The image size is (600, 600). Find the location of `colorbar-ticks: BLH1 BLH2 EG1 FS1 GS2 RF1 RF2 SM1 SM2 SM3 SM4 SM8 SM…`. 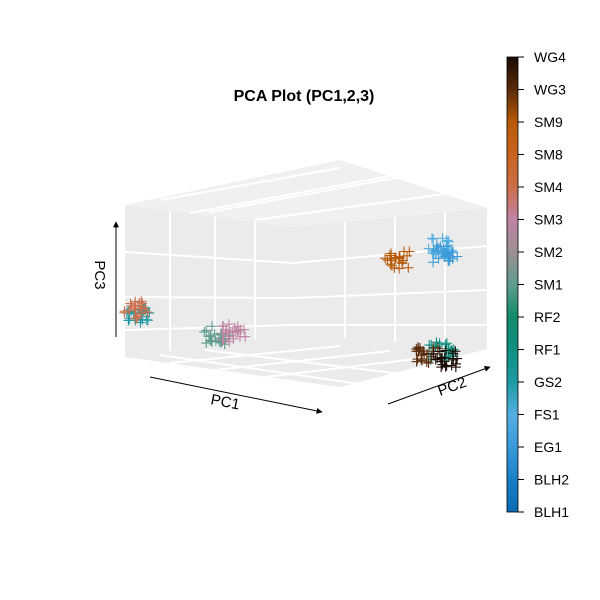

colorbar-ticks: BLH1 BLH2 EG1 FS1 GS2 RF1 RF2 SM1 SM2 SM3 SM4 SM8 SM… is located at coordinates (543, 284).